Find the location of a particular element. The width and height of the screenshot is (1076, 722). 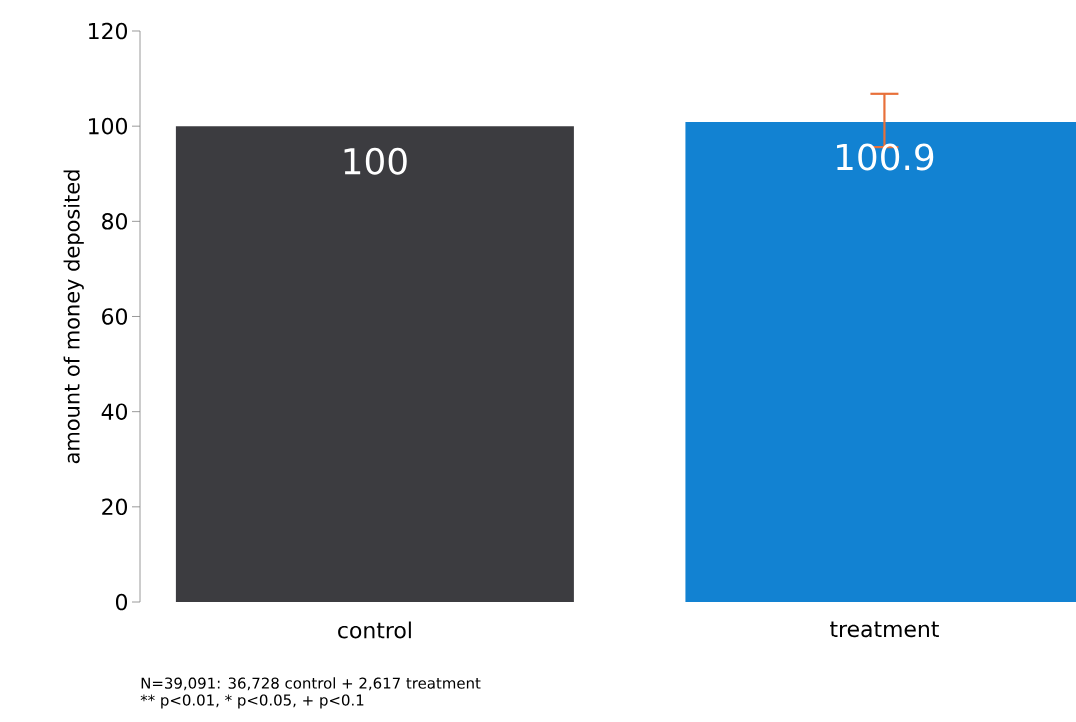

y-tick-label: 20 is located at coordinates (115, 507).